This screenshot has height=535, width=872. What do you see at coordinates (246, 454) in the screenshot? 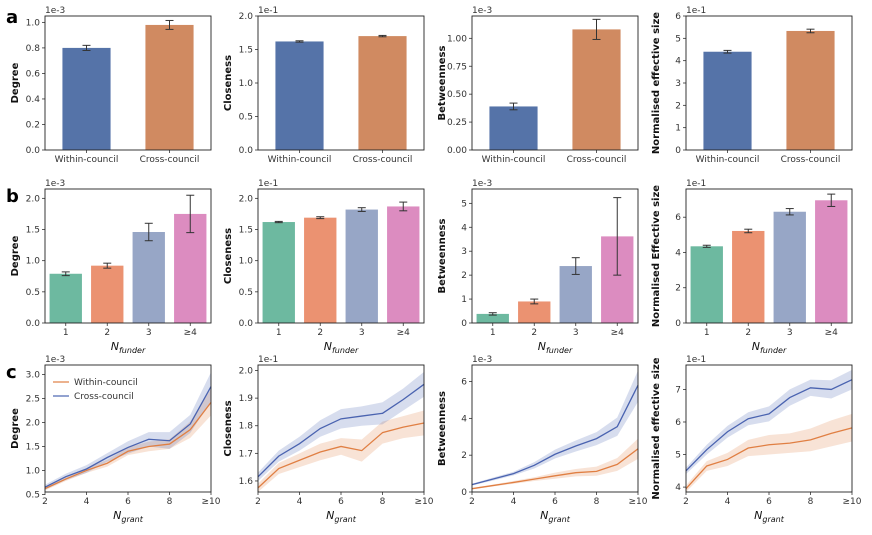
I see `y-tick-label: 1.7` at bounding box center [246, 454].